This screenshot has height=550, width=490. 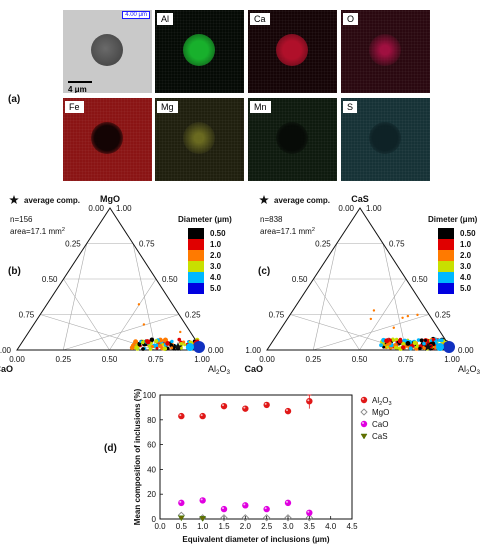 I want to click on element-map-se: 4.00 μm 4 μm, so click(x=107, y=51).